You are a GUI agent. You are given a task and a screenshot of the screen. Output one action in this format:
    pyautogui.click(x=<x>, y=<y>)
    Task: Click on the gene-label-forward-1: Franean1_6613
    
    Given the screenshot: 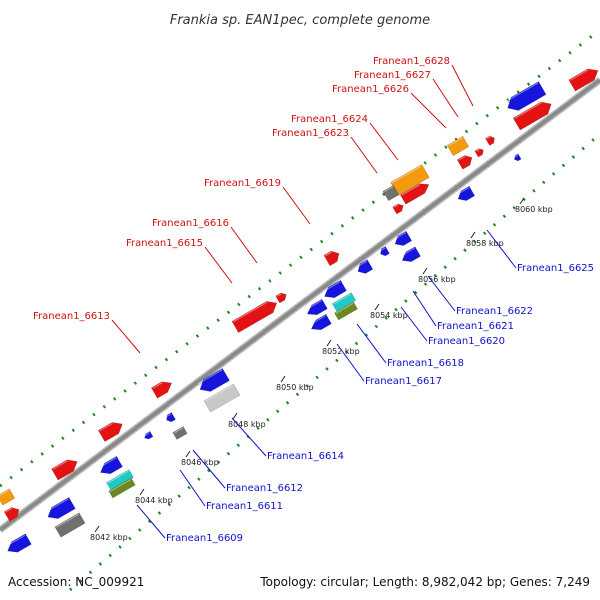 What is the action you would take?
    pyautogui.click(x=71, y=316)
    